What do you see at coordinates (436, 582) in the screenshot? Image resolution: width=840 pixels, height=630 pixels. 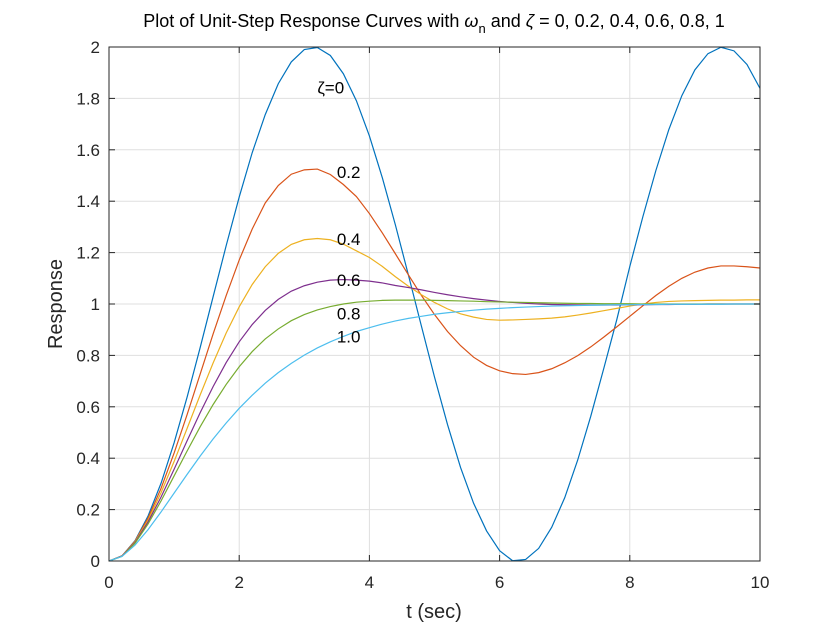 I see `x-tick-labels: 0 2 4 6 8 10` at bounding box center [436, 582].